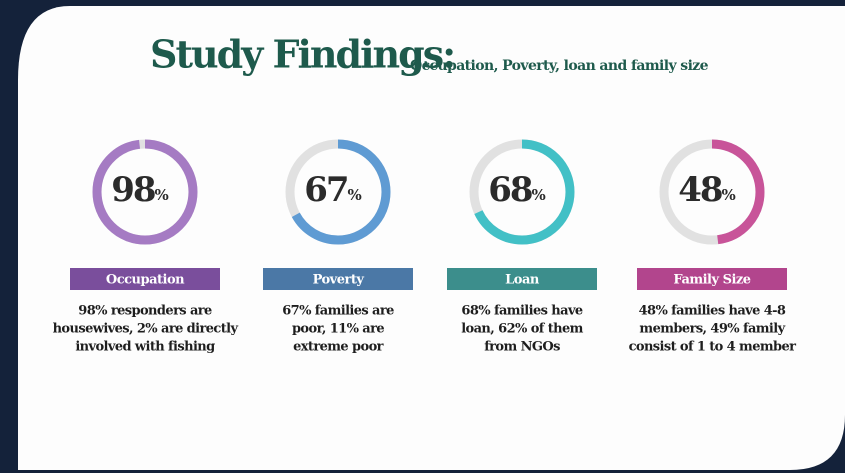 The height and width of the screenshot is (473, 845). I want to click on description-line: involved with fishing, so click(145, 347).